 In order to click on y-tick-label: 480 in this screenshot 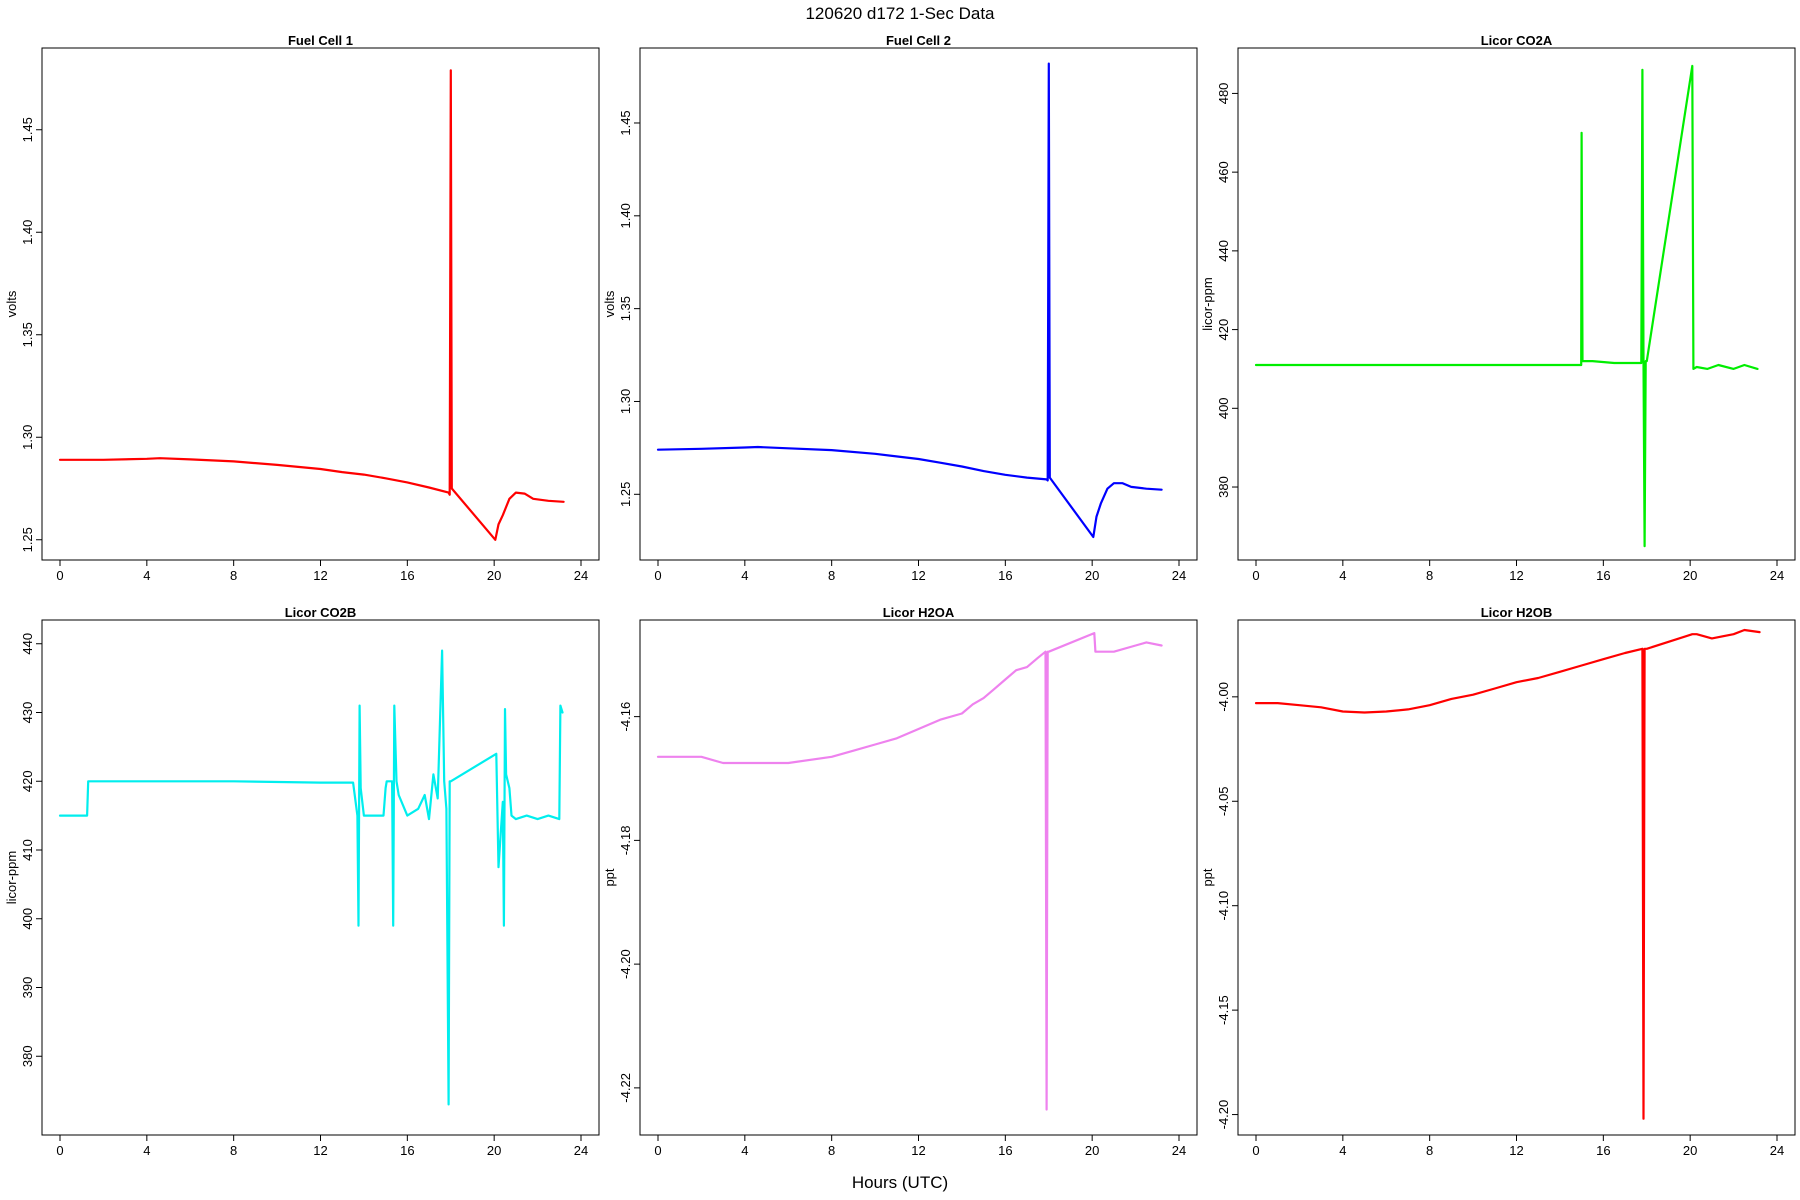, I will do `click(1223, 94)`.